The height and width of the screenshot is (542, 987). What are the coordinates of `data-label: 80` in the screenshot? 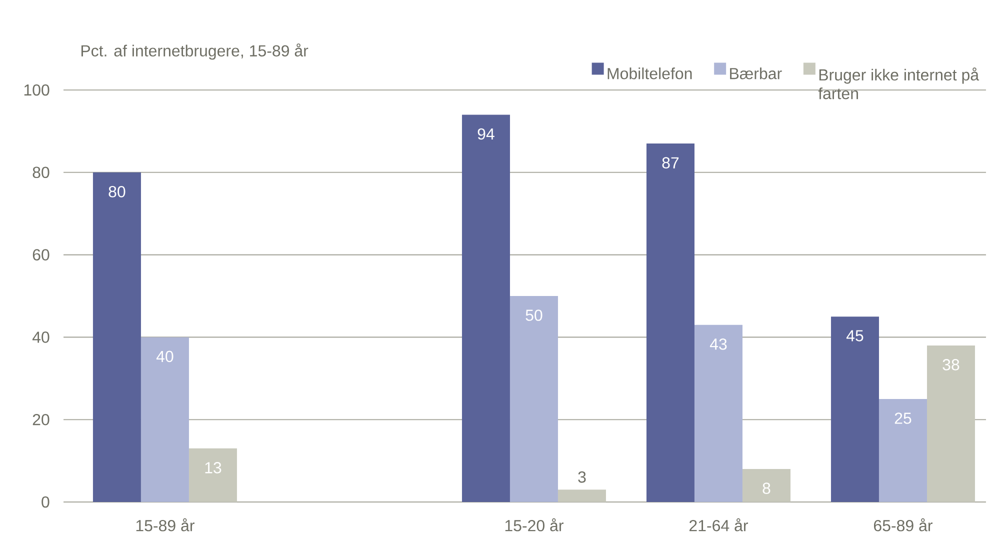 It's located at (117, 192).